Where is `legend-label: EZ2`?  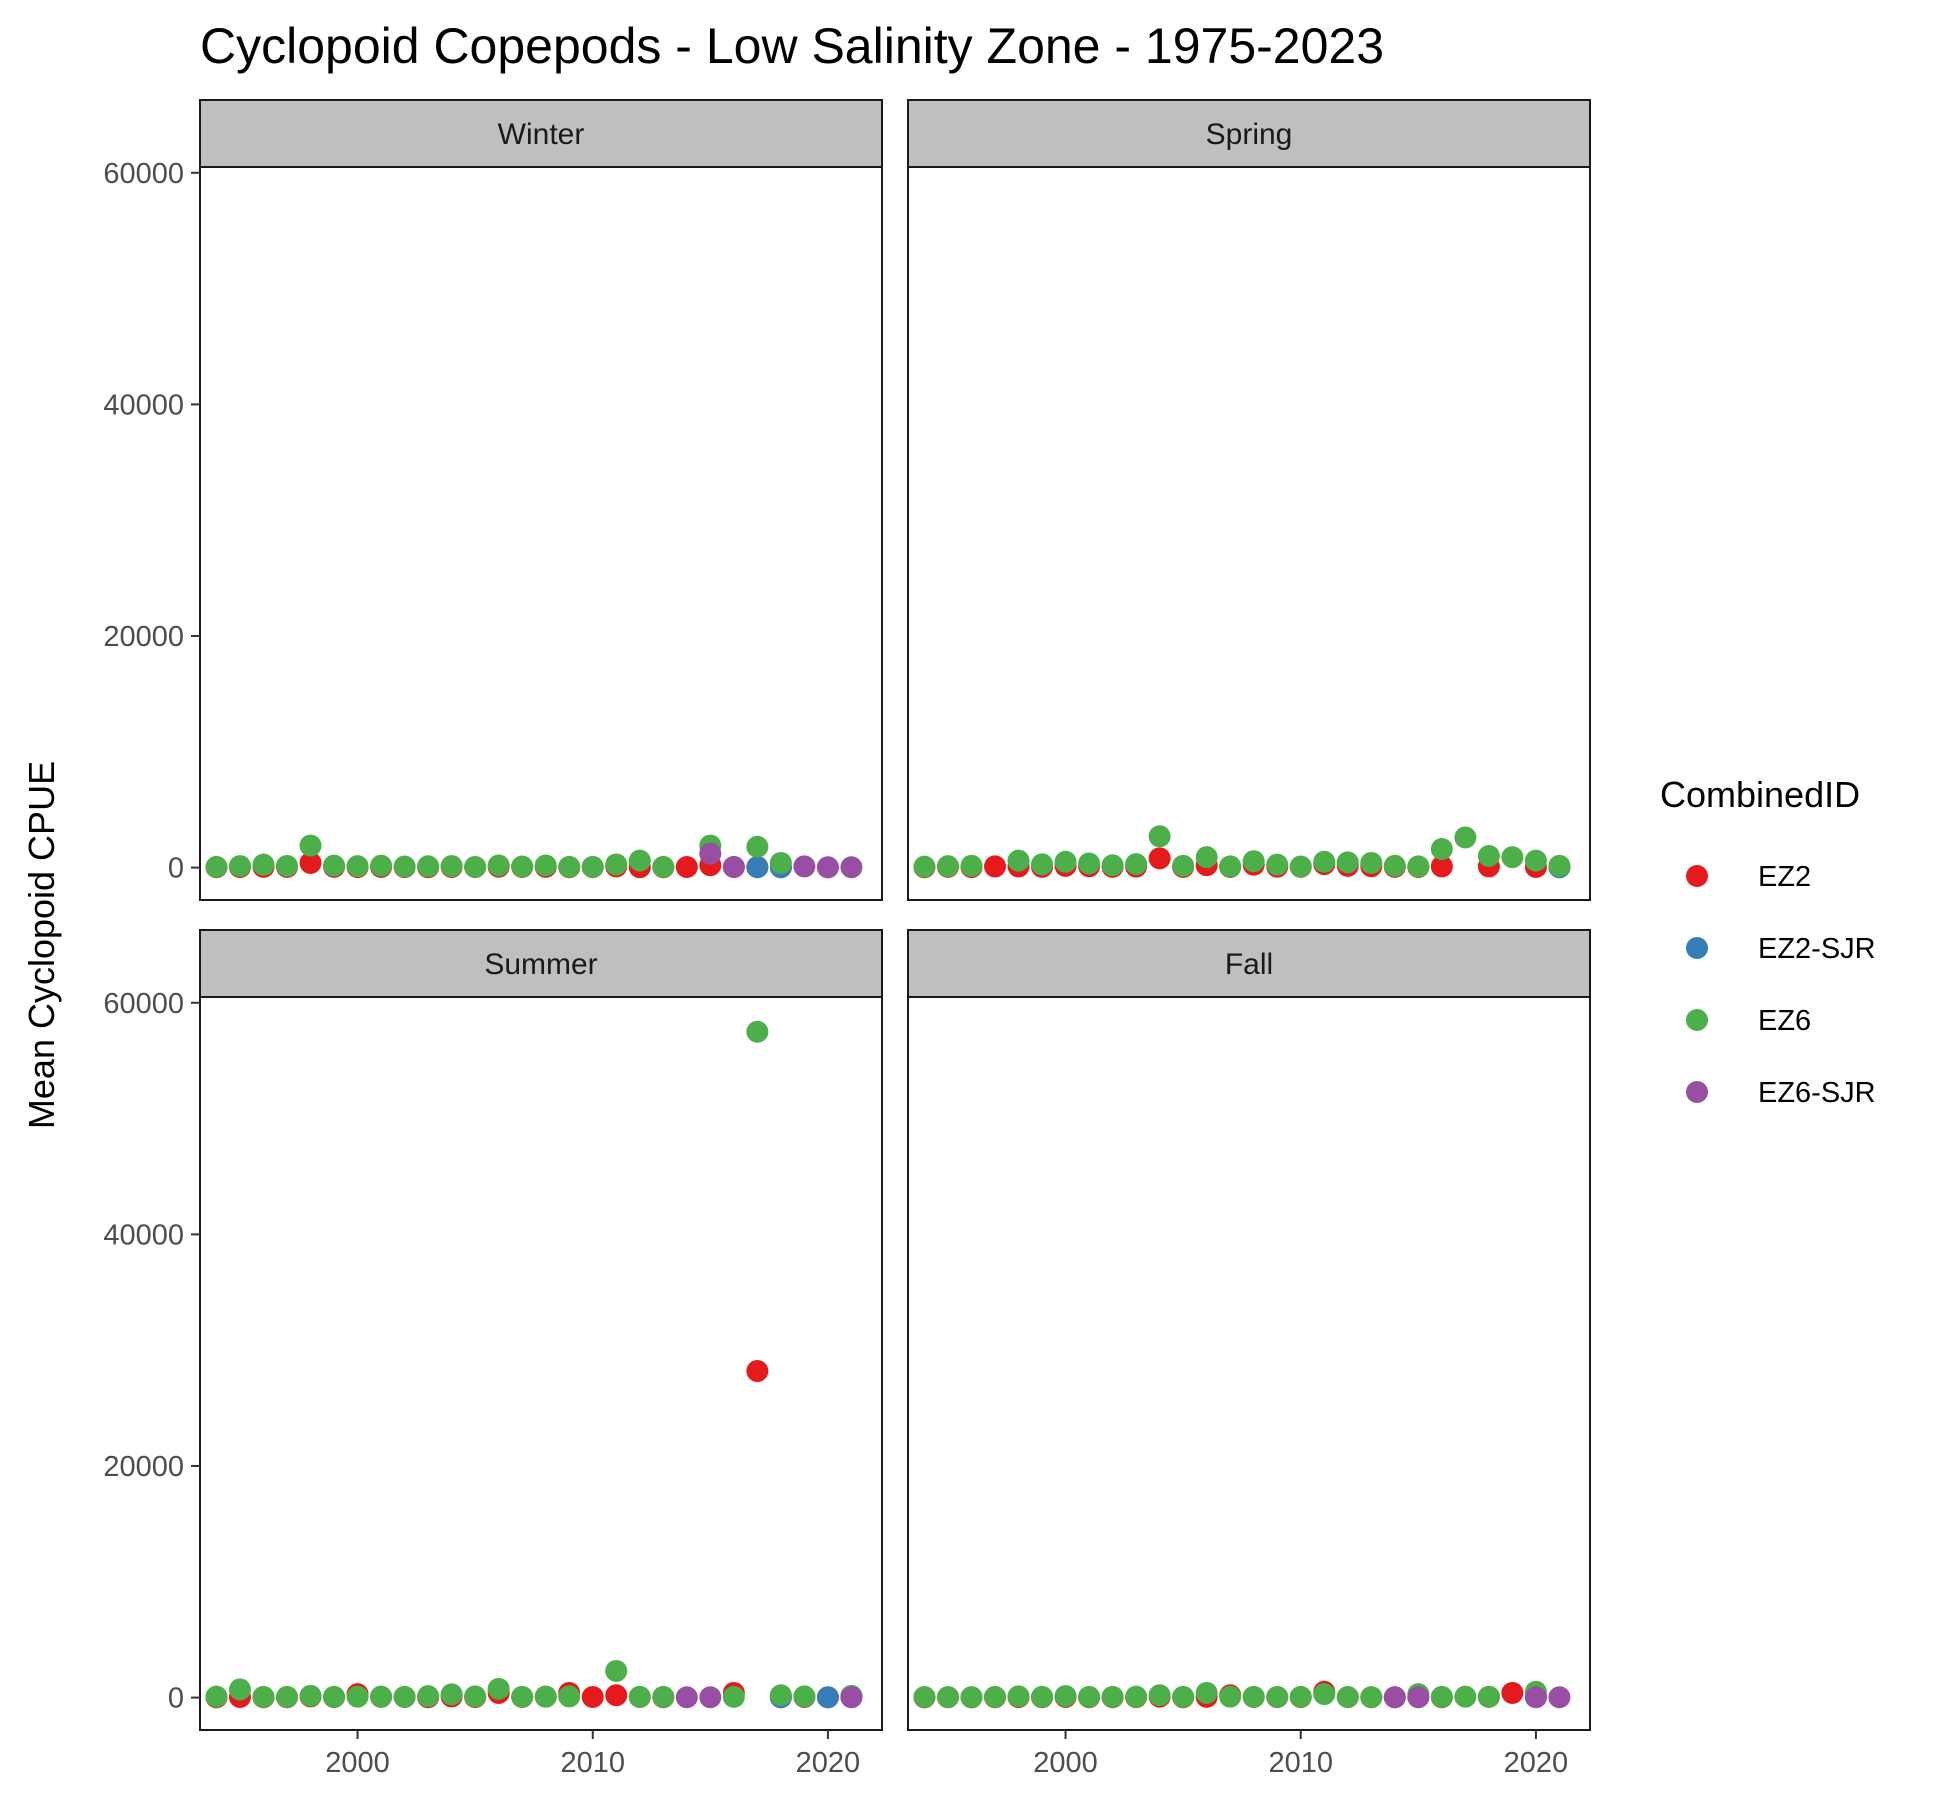 legend-label: EZ2 is located at coordinates (1784, 877).